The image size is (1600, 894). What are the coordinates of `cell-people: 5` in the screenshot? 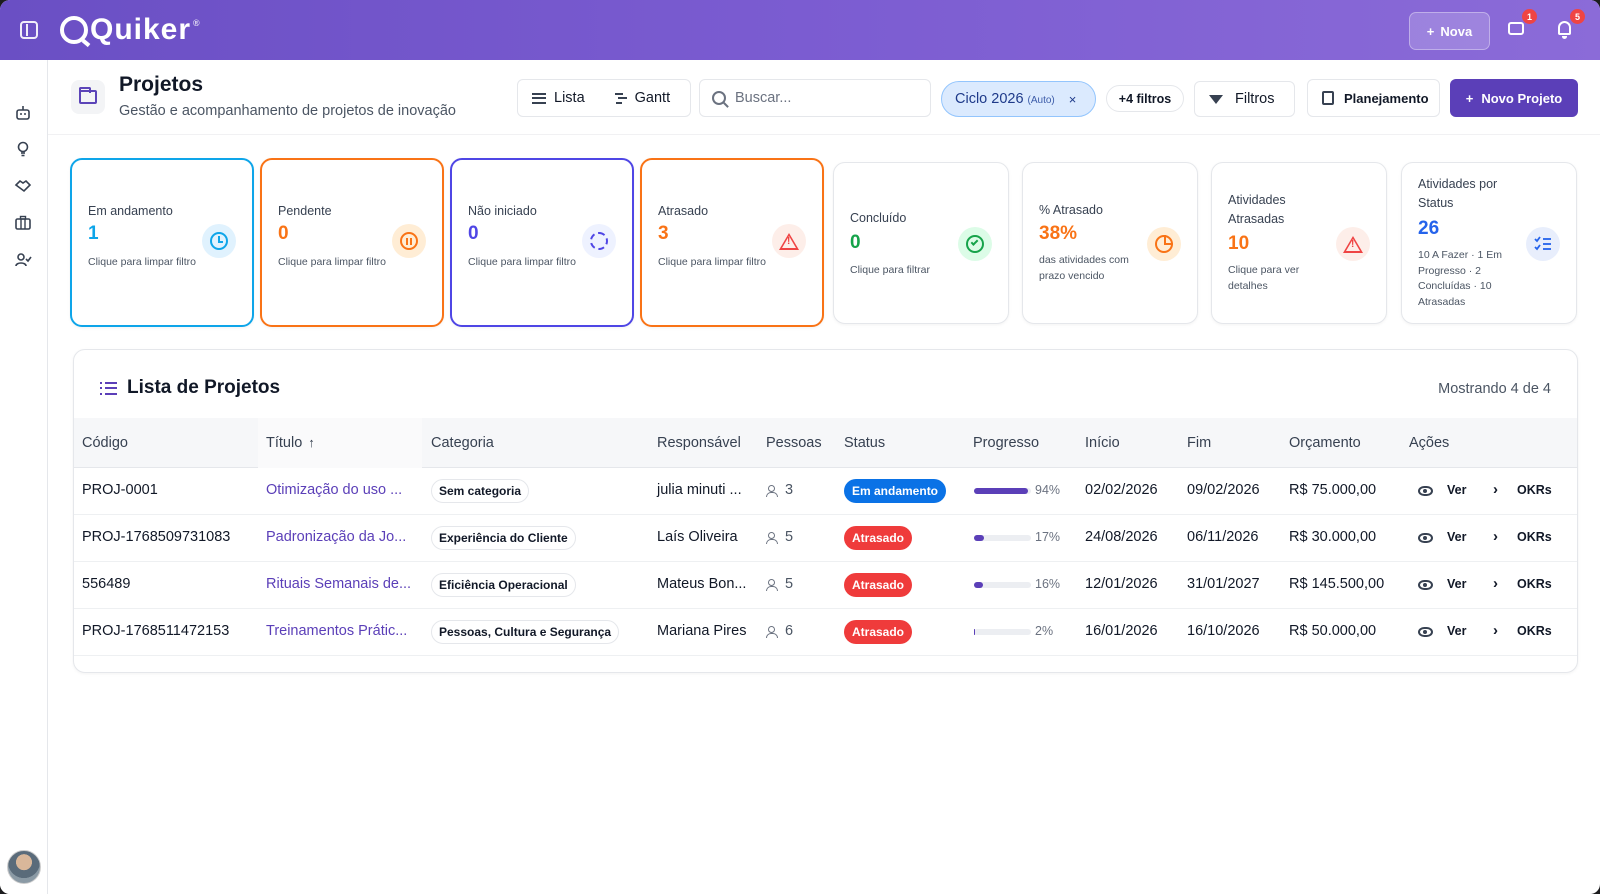 It's located at (779, 584).